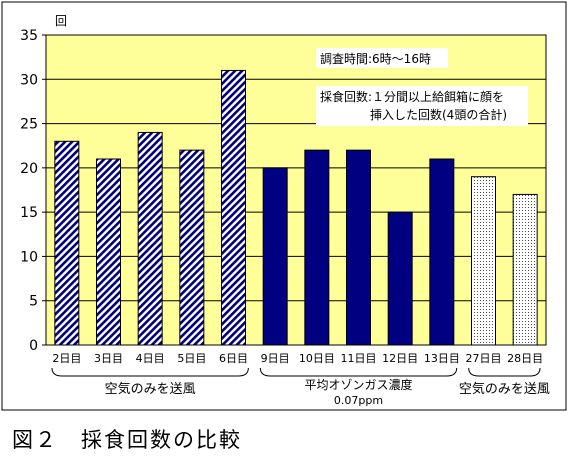  Describe the element at coordinates (191, 358) in the screenshot. I see `x-tick-label: 5日目` at that location.